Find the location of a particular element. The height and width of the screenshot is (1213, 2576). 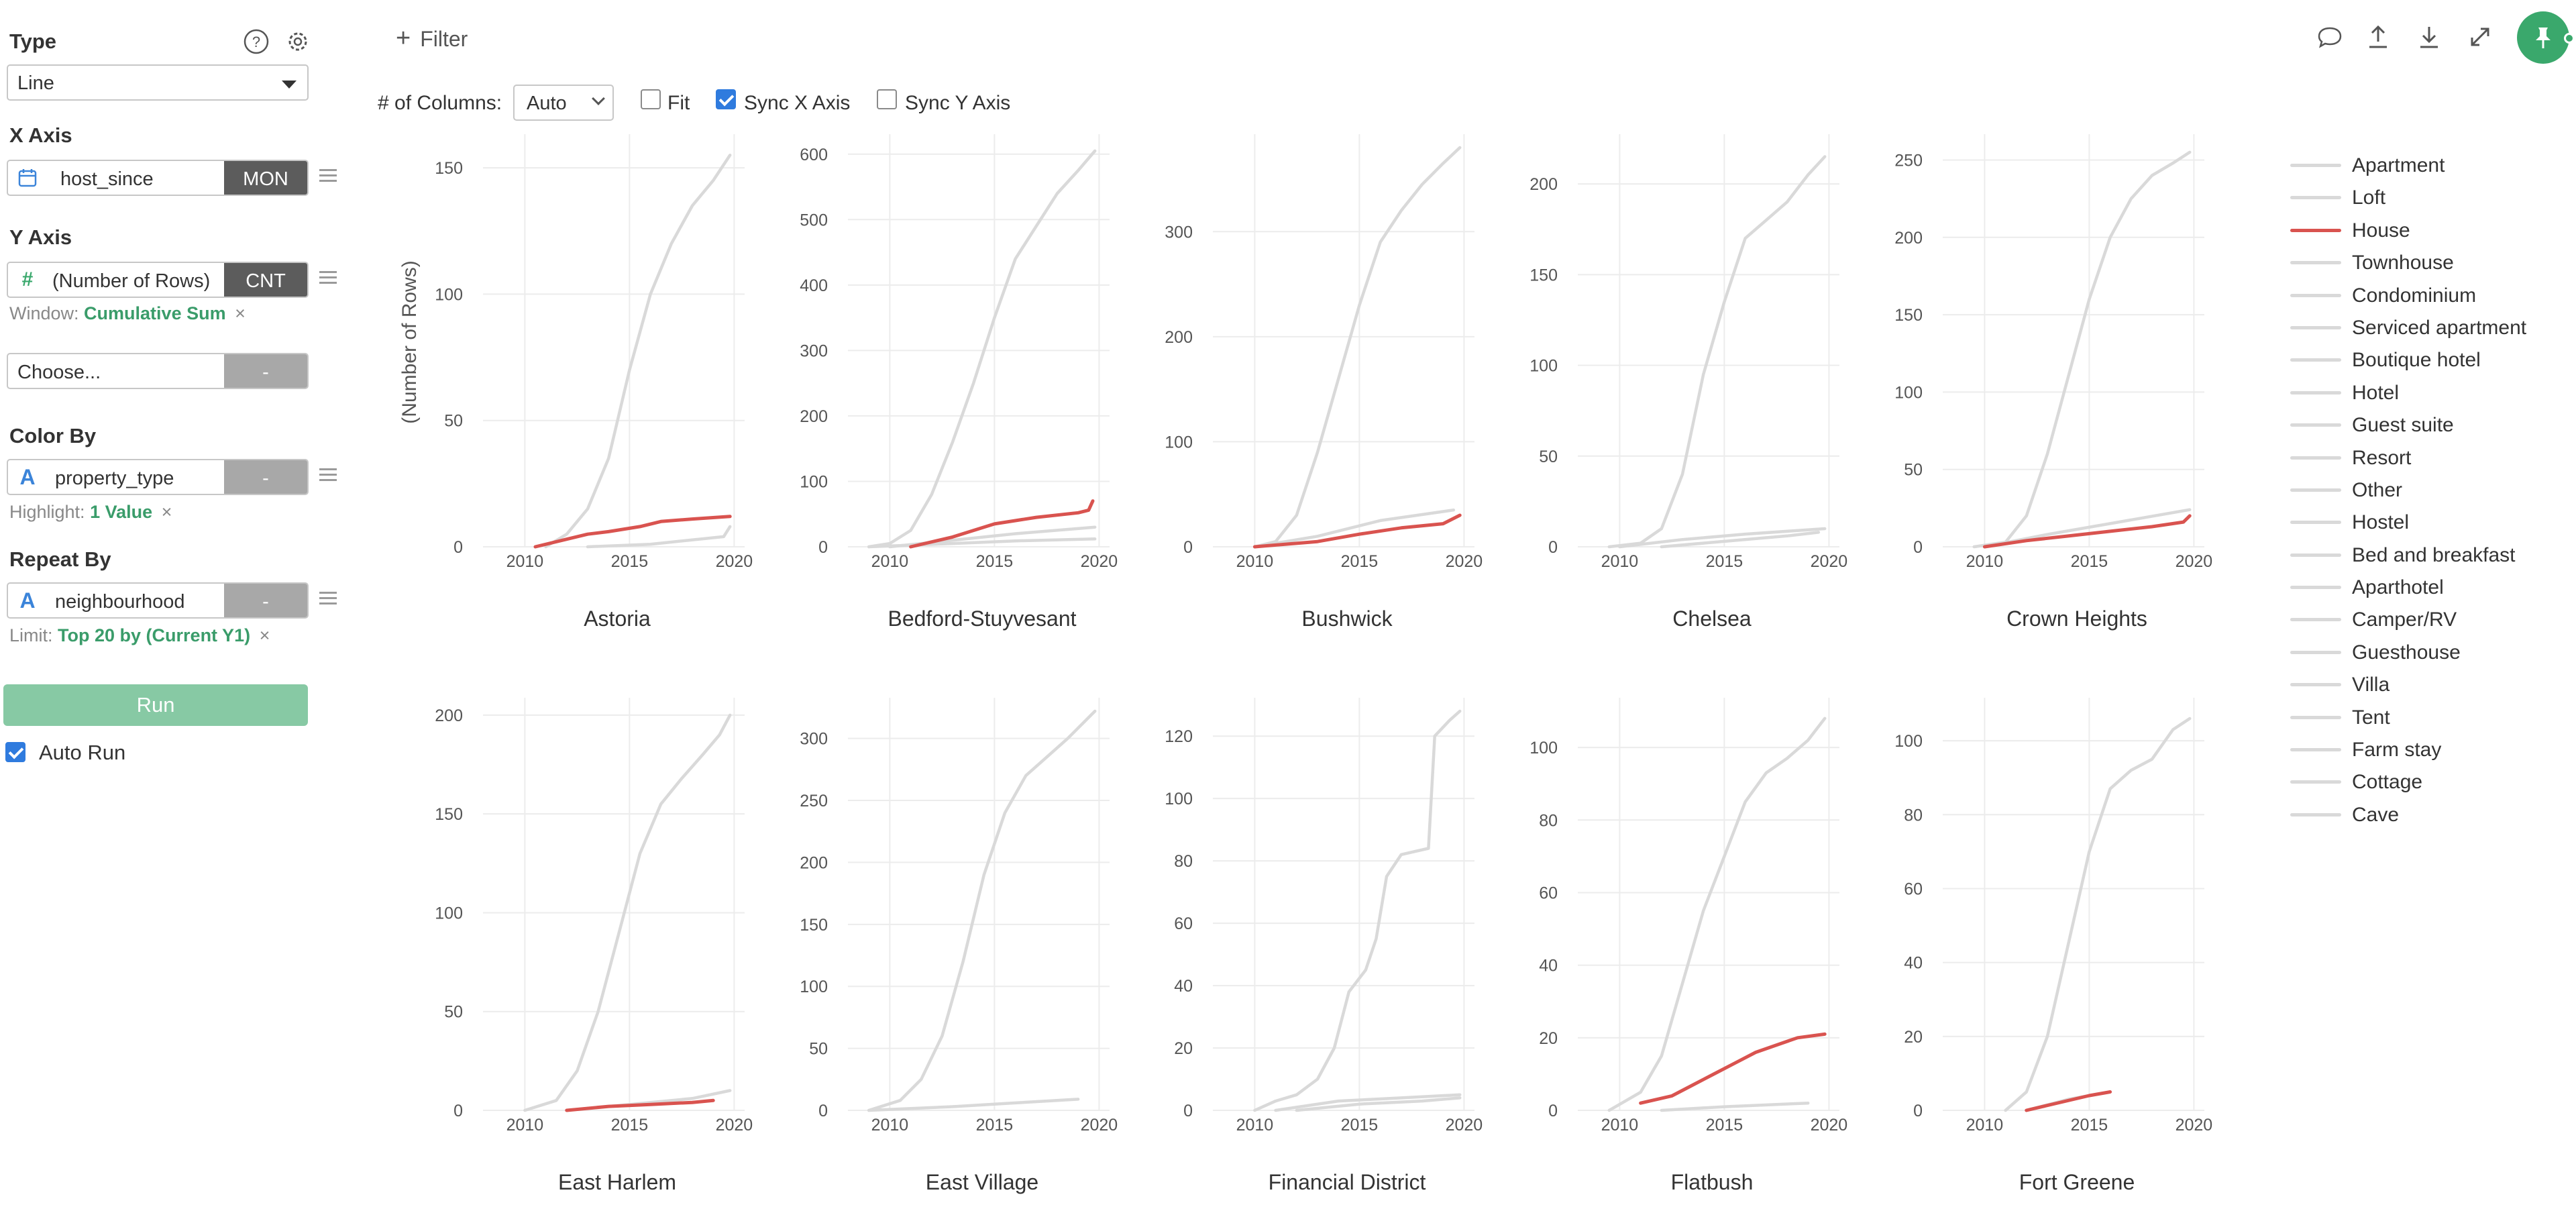

columns-select: Auto is located at coordinates (563, 103).